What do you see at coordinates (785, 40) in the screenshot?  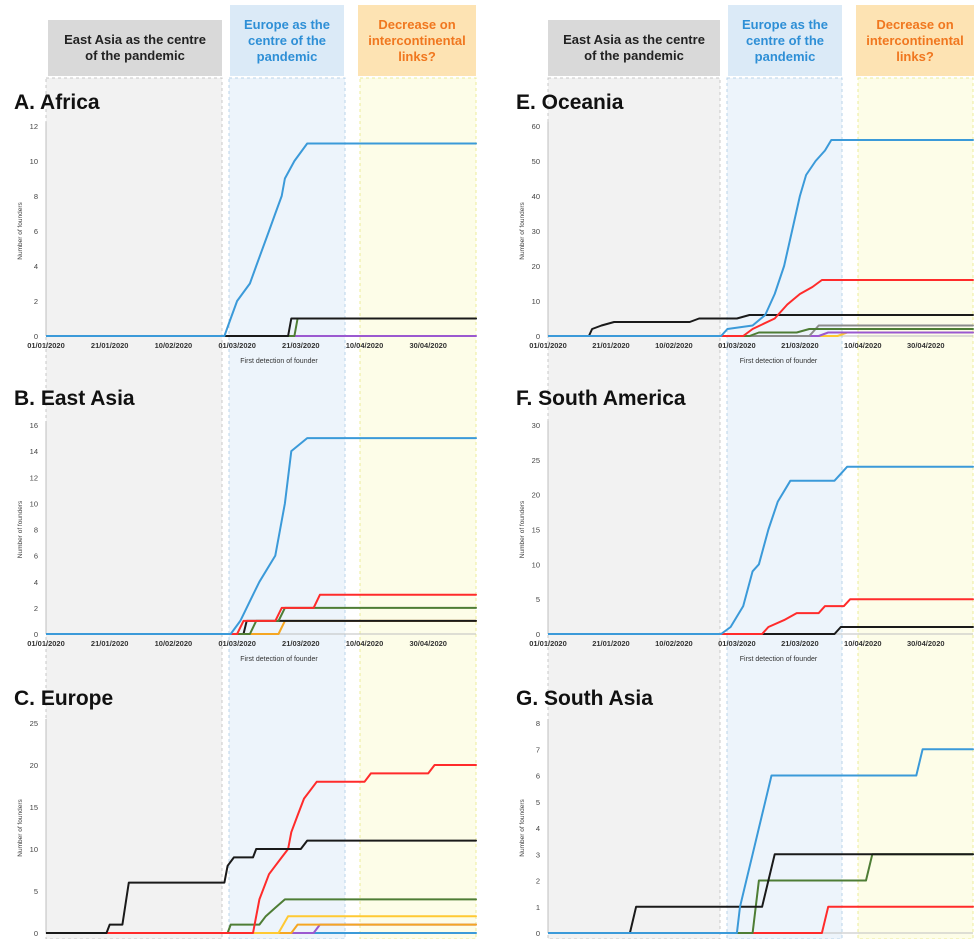 I see `period-header-blue-col2: Europe as the centre of the pandemic` at bounding box center [785, 40].